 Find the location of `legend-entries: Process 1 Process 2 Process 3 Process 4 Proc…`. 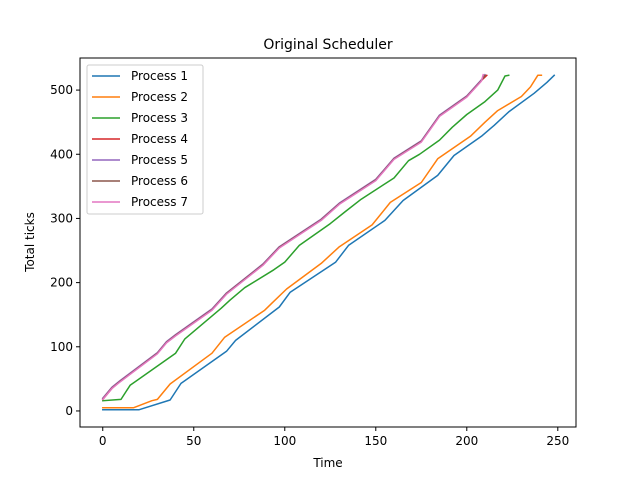

legend-entries: Process 1 Process 2 Process 3 Process 4 Proc… is located at coordinates (140, 139).